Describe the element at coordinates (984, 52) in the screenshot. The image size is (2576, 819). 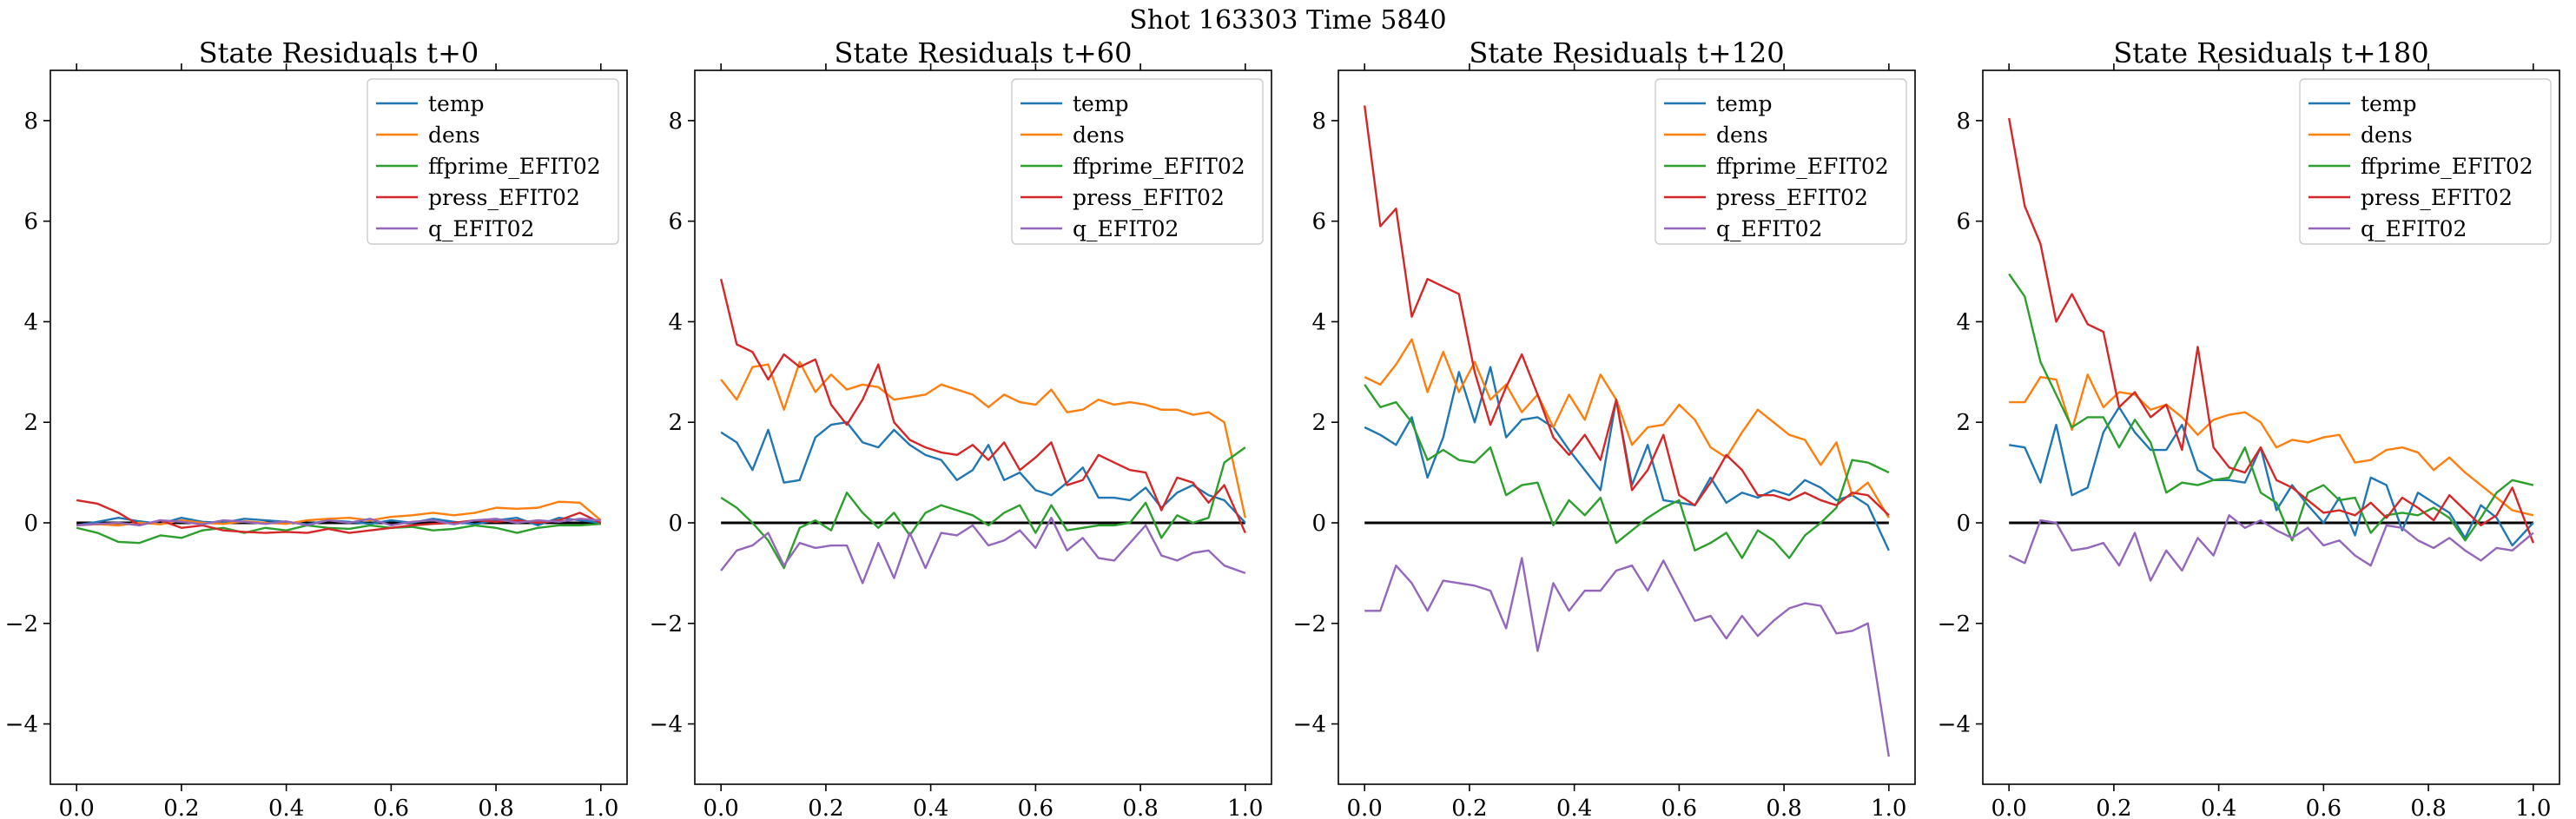
I see `panel-title: State Residuals t+60` at that location.